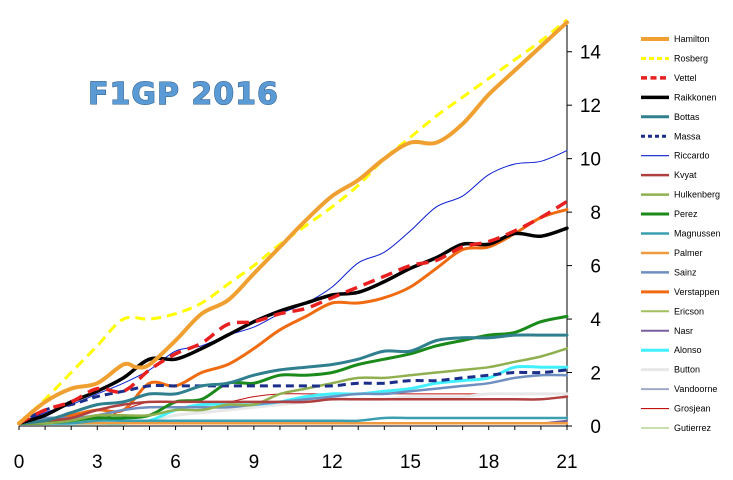 The height and width of the screenshot is (480, 733). What do you see at coordinates (293, 410) in the screenshot?
I see `series-line-kvyat` at bounding box center [293, 410].